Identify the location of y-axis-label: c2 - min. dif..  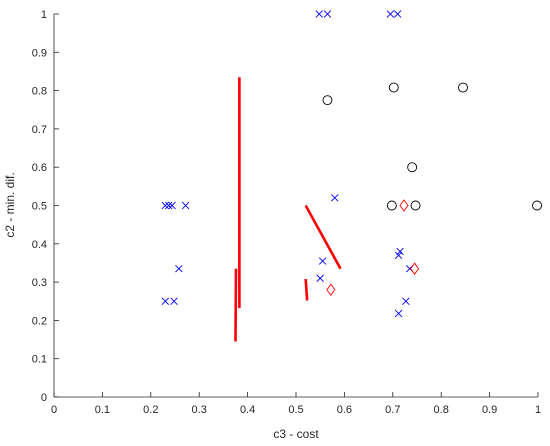
(10, 204).